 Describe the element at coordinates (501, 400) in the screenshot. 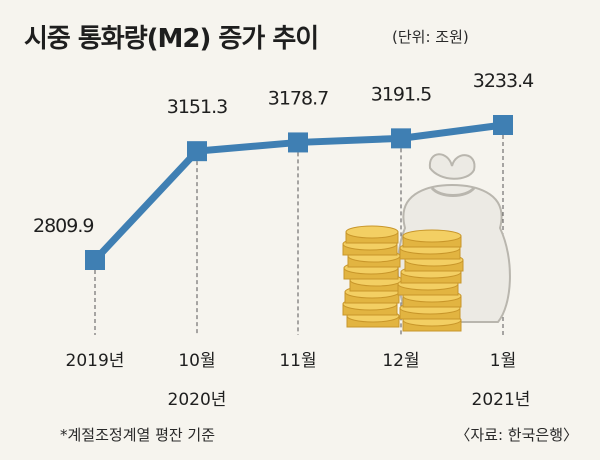

I see `x-tick-sublabel: 2021년` at that location.